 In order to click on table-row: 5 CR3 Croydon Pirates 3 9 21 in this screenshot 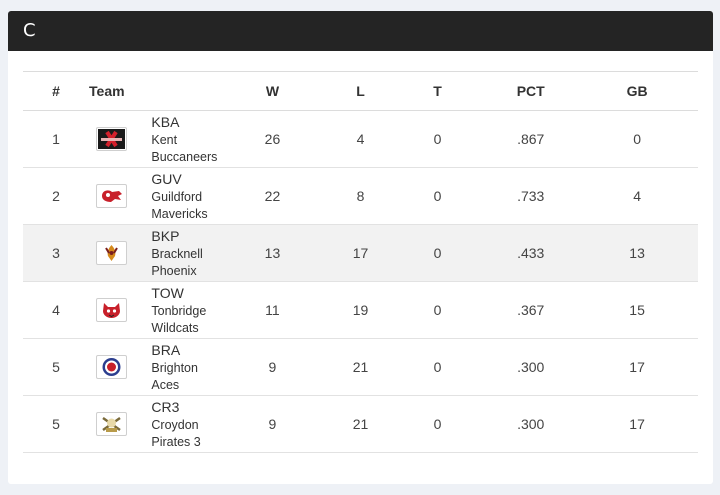, I will do `click(360, 424)`.